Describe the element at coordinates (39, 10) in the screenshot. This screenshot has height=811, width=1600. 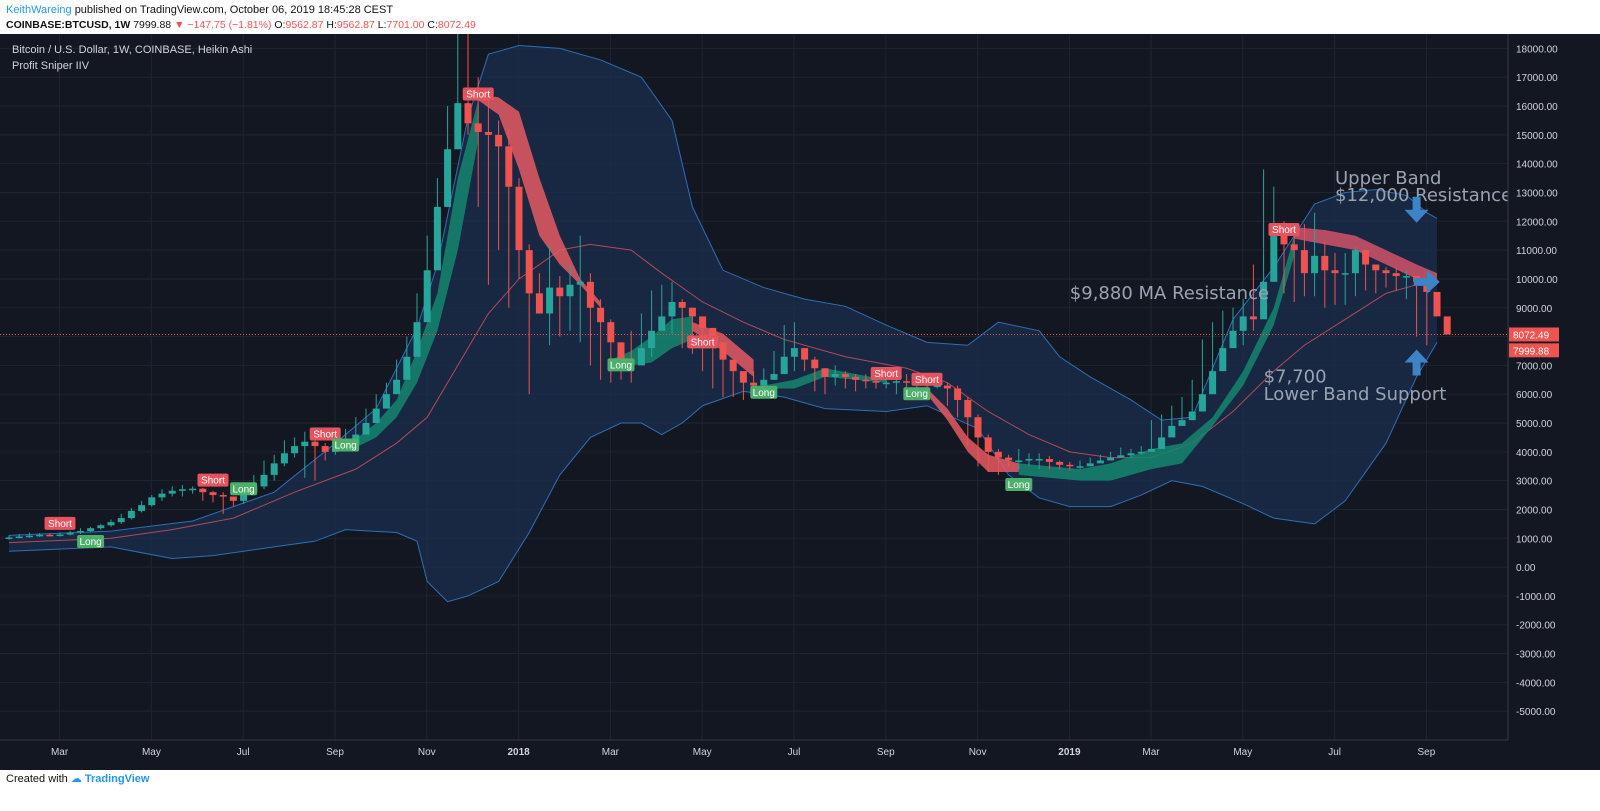
I see `author-link: KeithWareing` at that location.